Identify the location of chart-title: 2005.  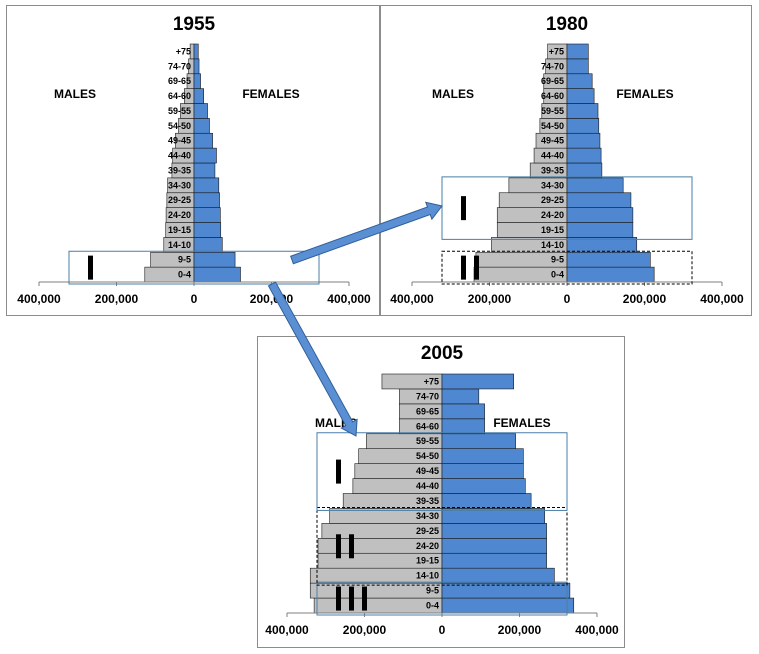
(442, 353).